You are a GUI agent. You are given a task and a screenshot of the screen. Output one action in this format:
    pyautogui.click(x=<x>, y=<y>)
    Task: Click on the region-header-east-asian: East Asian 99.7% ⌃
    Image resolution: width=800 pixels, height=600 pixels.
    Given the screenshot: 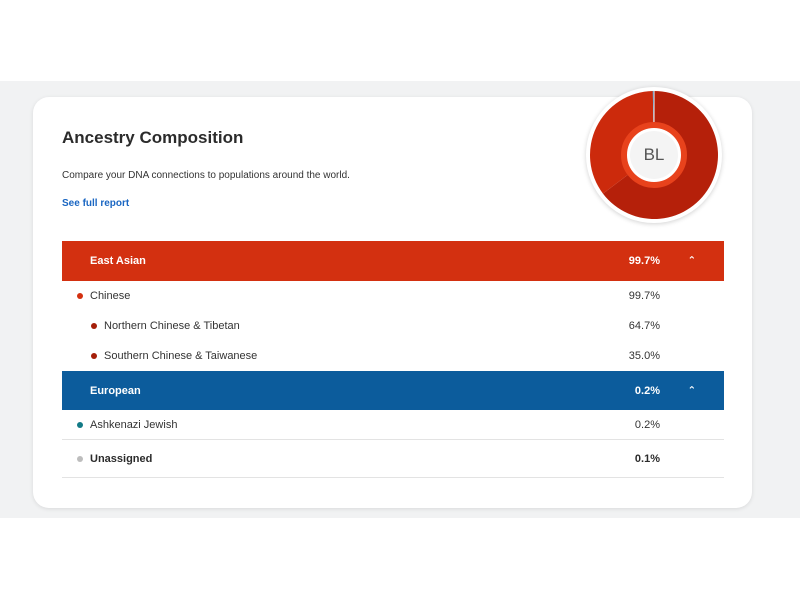 What is the action you would take?
    pyautogui.click(x=393, y=261)
    